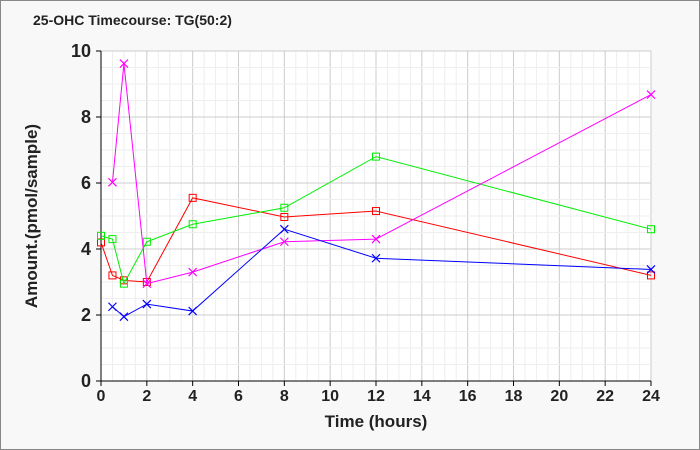 The image size is (700, 450). What do you see at coordinates (81, 51) in the screenshot?
I see `y-tick-label: 10` at bounding box center [81, 51].